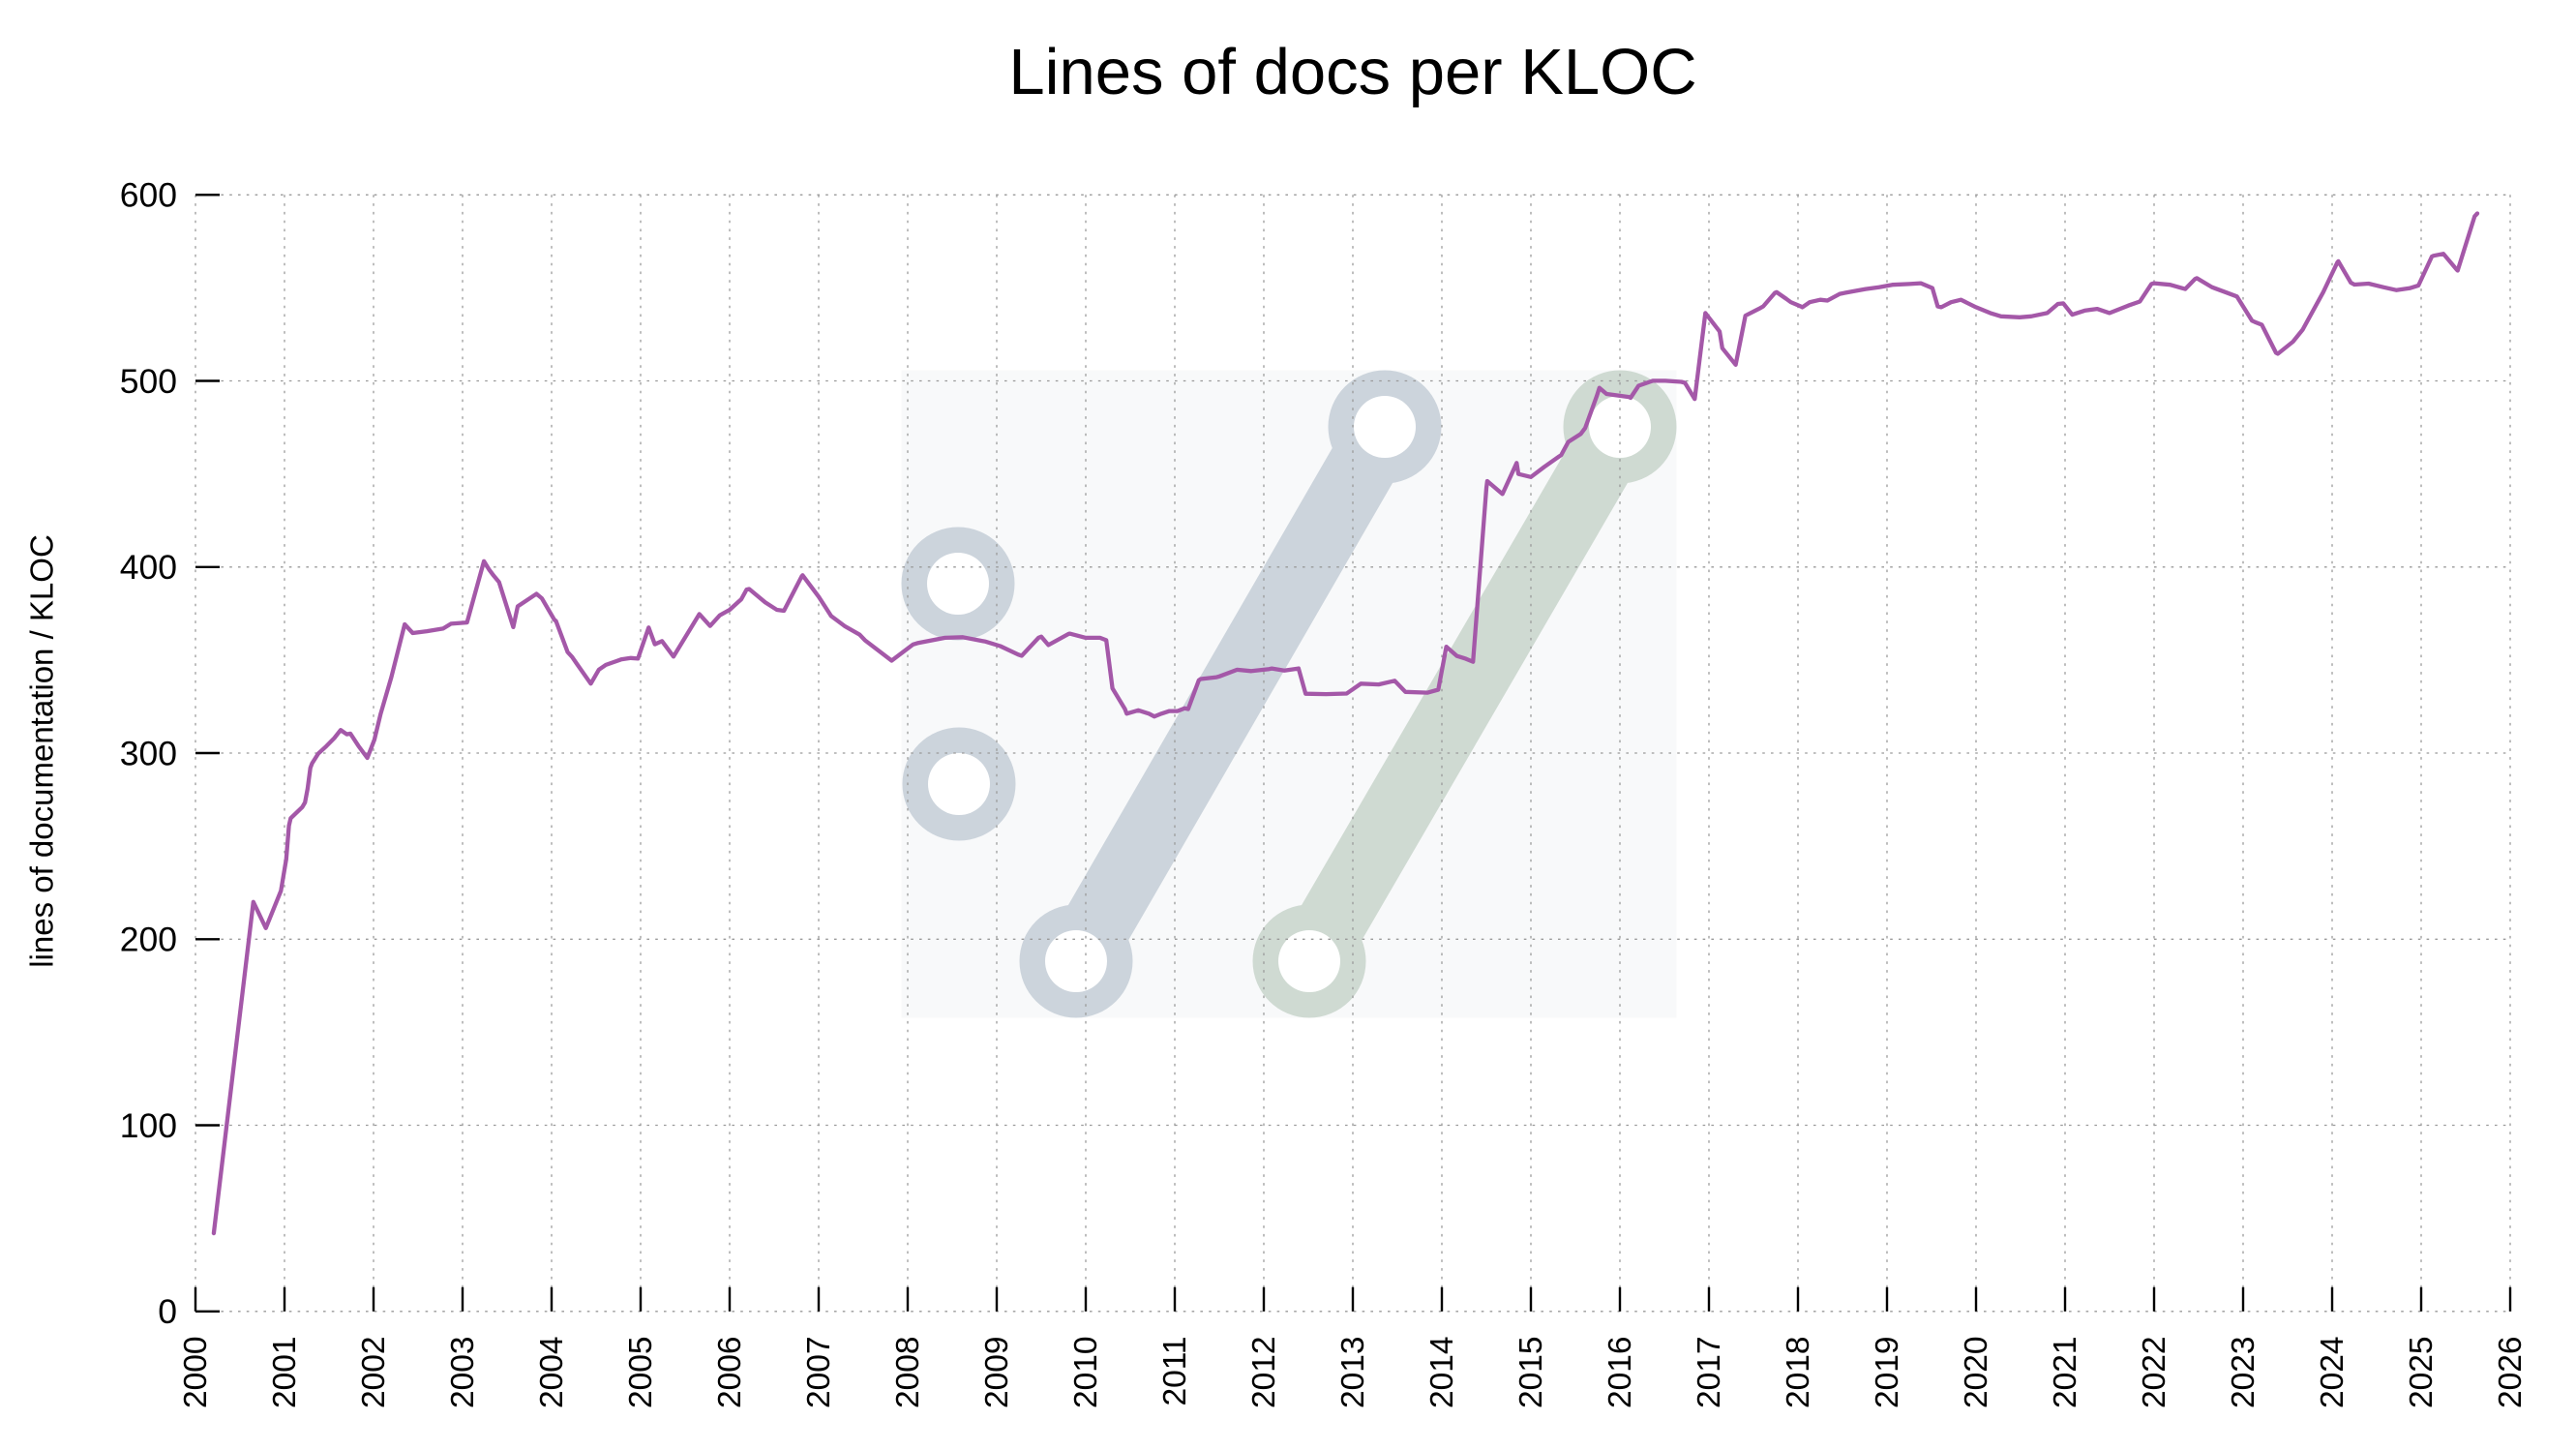 This screenshot has width=2576, height=1450. I want to click on svg-text: 2022, so click(2154, 1373).